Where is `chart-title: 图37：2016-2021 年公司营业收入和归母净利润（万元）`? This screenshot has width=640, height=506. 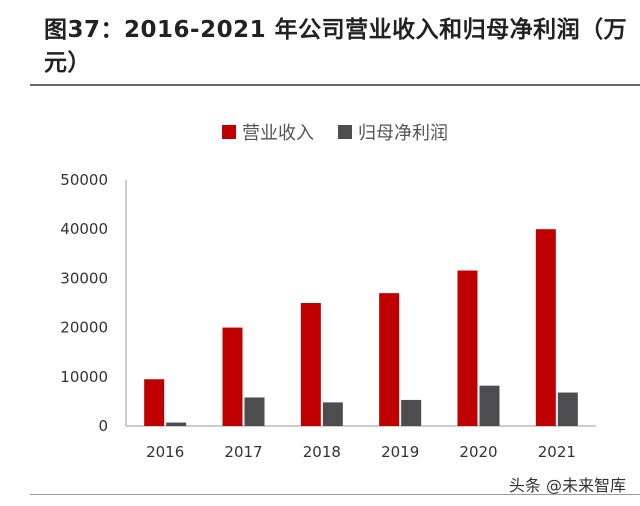 chart-title: 图37：2016-2021 年公司营业收入和归母净利润（万元） is located at coordinates (336, 46).